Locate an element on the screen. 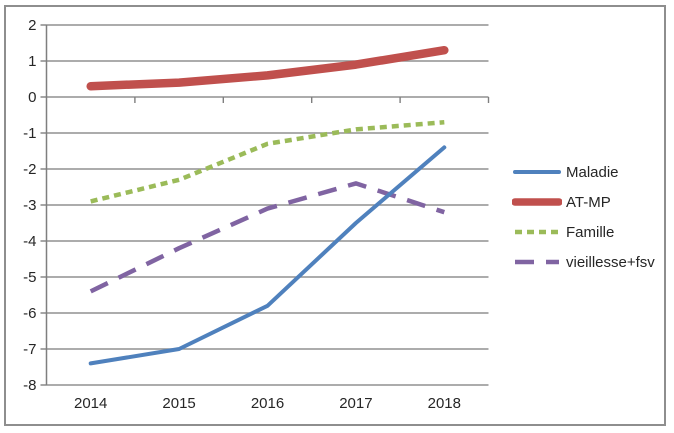  chart-legend: Maladie AT-MP Famille vieillesse+fsv is located at coordinates (583, 217).